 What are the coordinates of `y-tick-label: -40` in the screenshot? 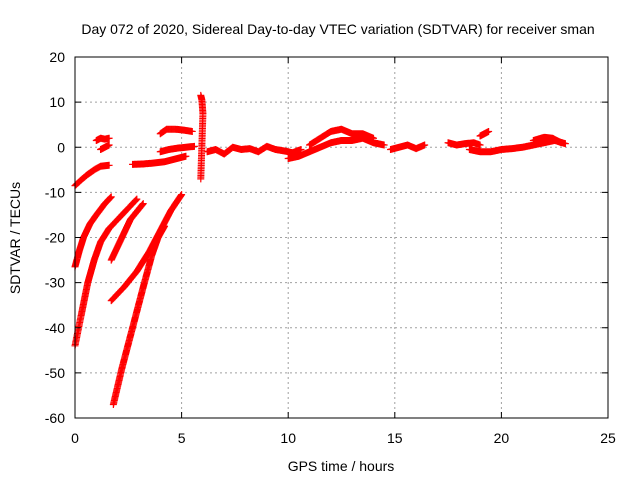 It's located at (55, 328).